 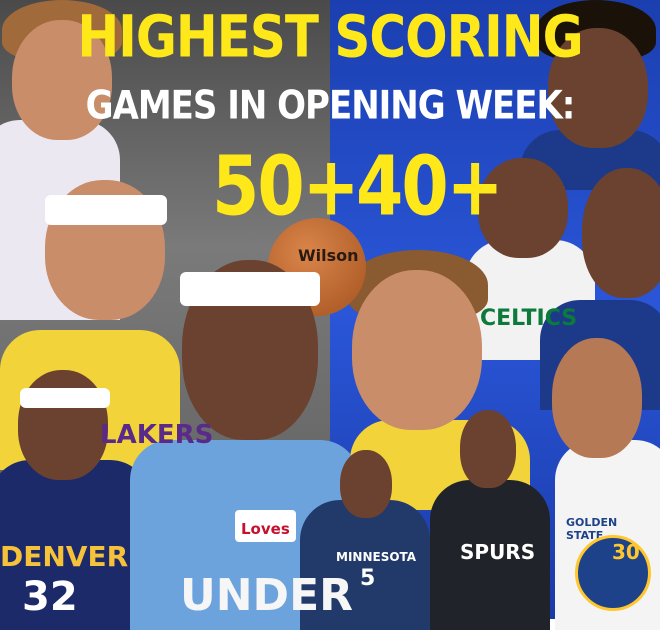 I want to click on denver-number: 32, so click(x=50, y=597).